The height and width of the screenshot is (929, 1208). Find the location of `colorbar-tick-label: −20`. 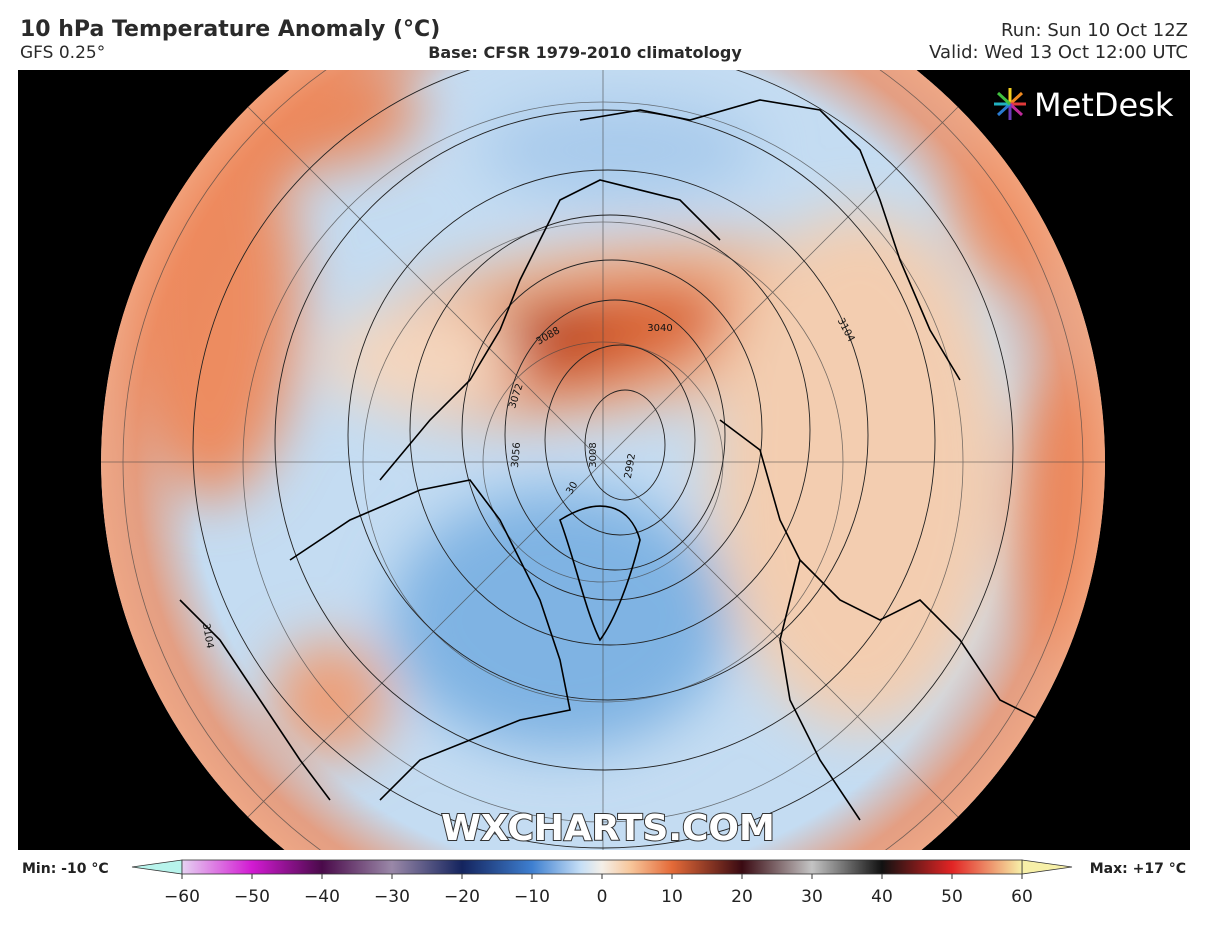

colorbar-tick-label: −20 is located at coordinates (462, 897).